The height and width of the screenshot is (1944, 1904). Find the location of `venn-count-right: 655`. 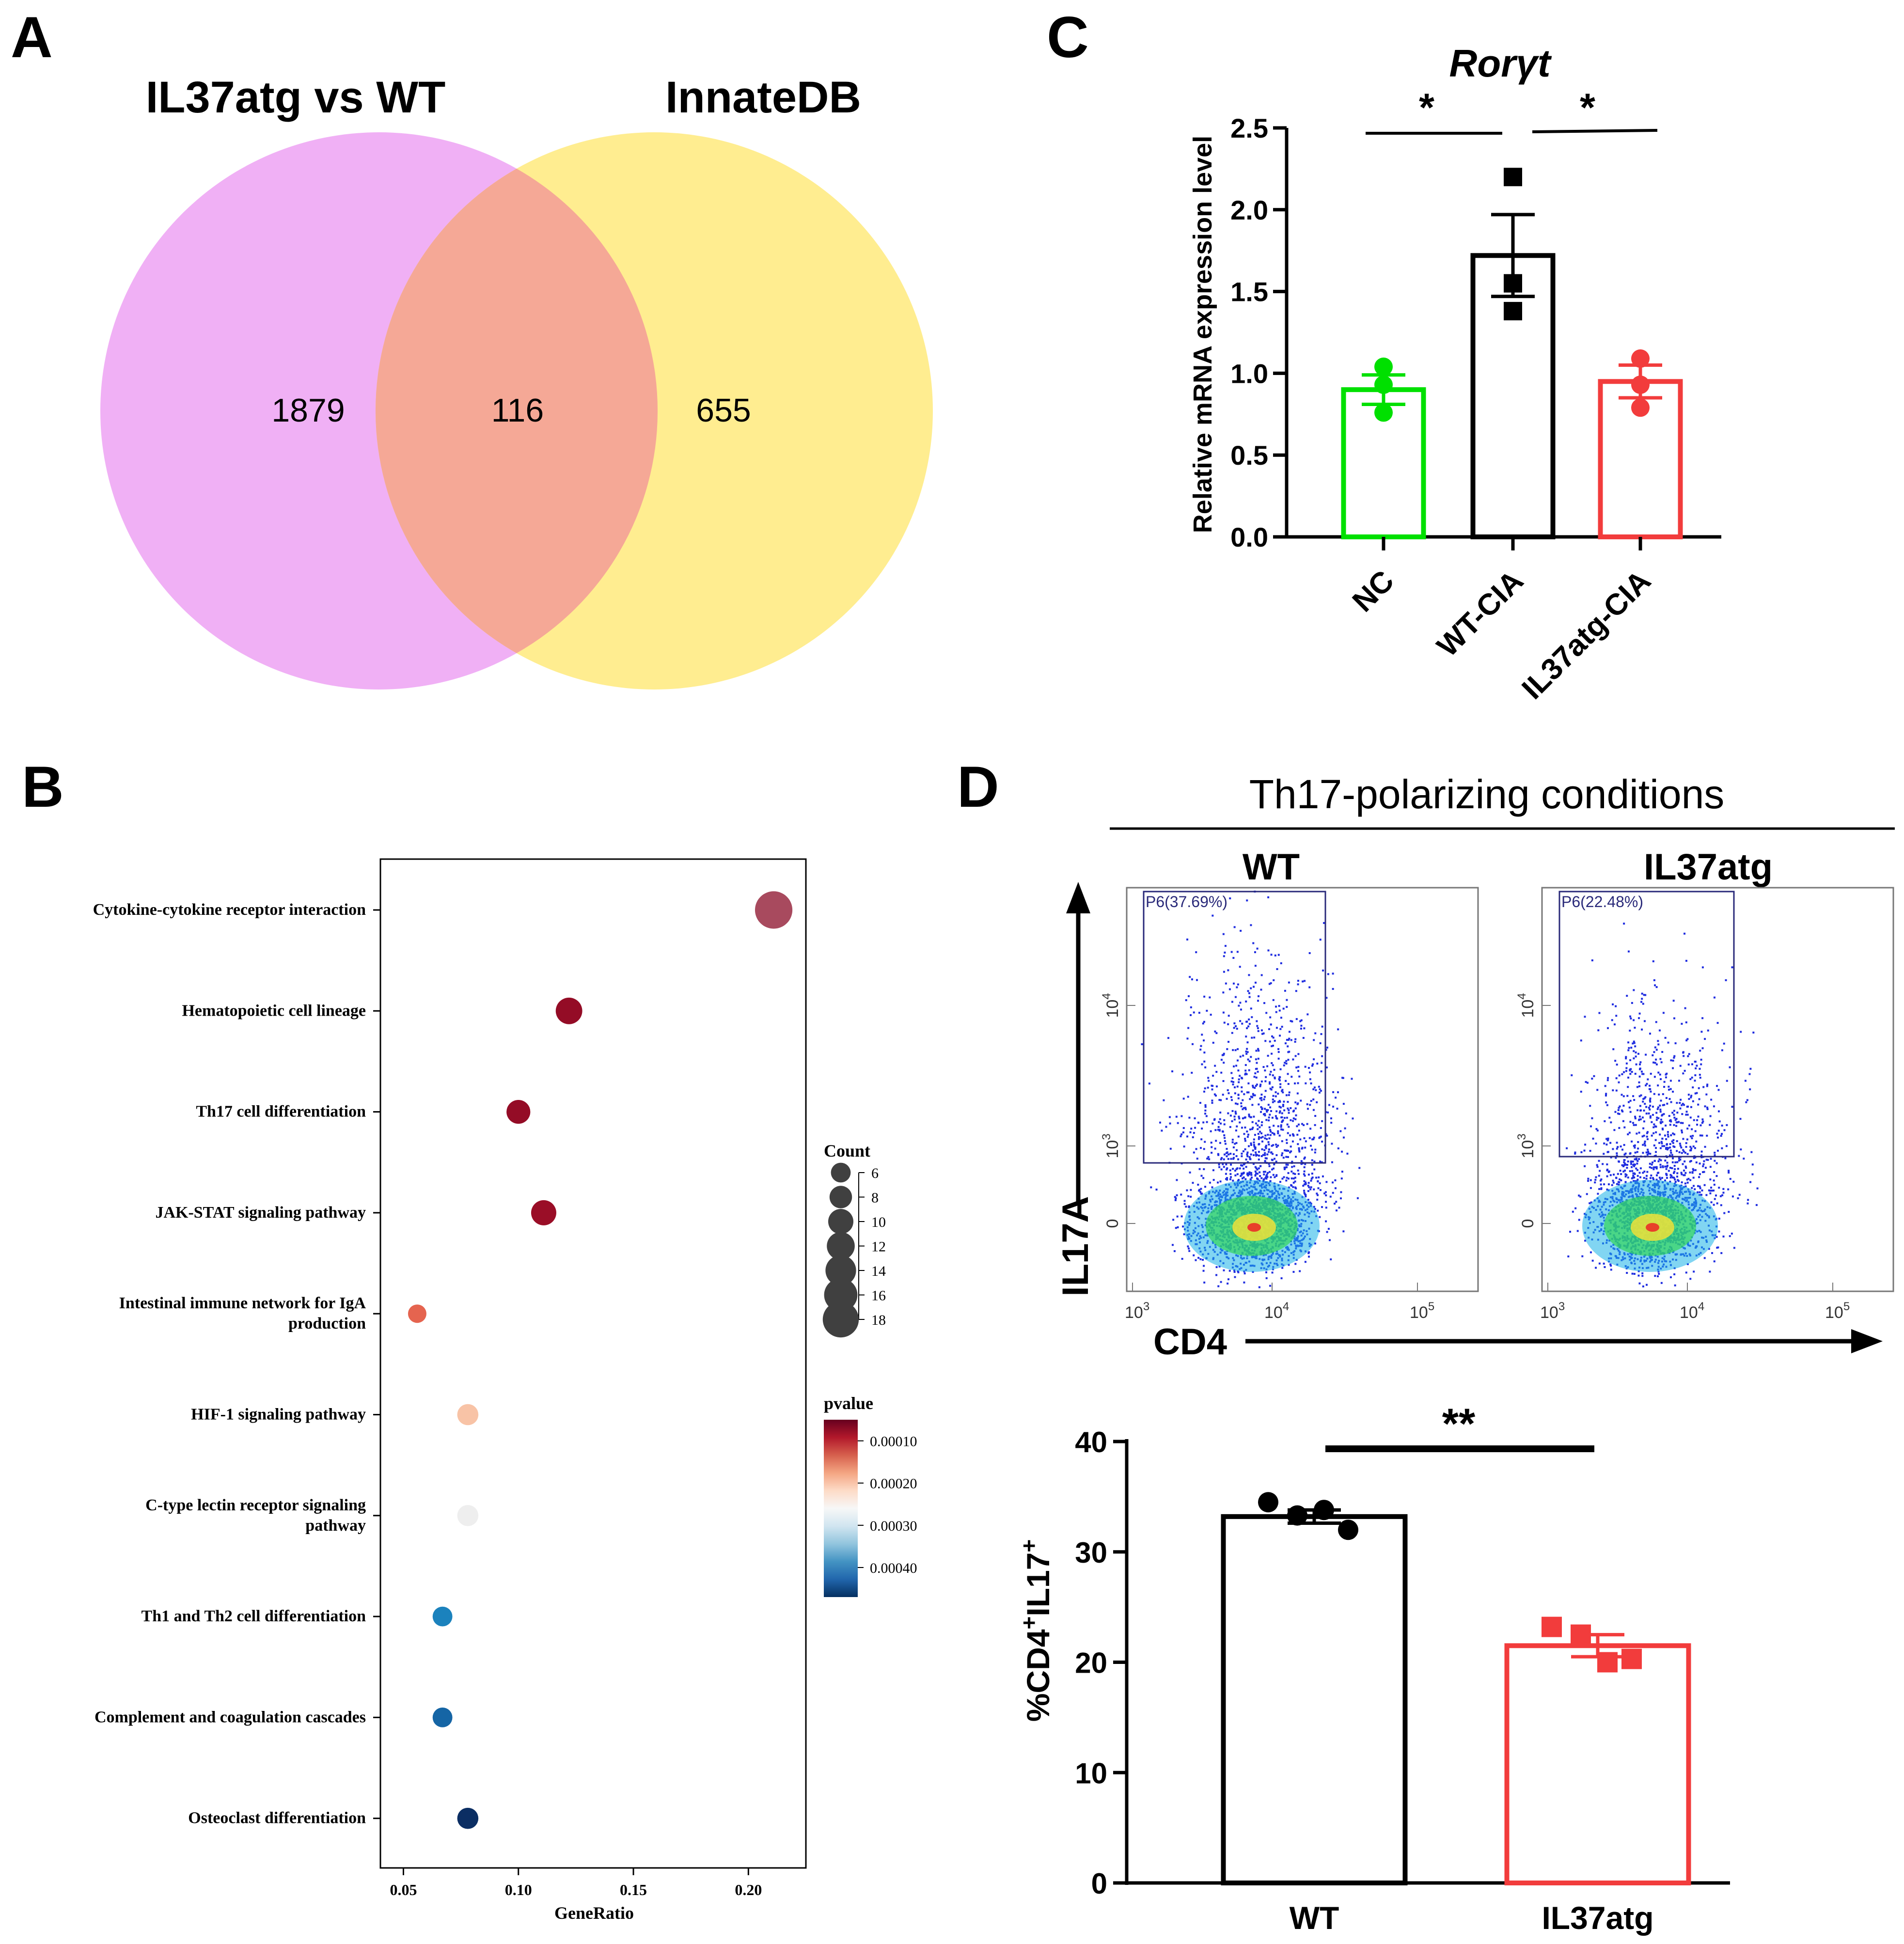

venn-count-right: 655 is located at coordinates (723, 410).